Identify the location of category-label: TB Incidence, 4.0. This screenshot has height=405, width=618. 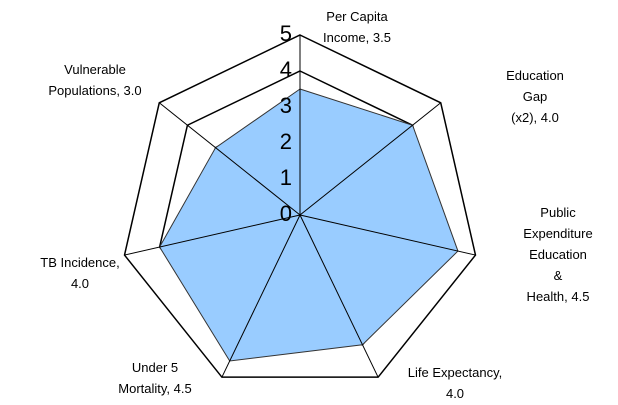
(80, 273).